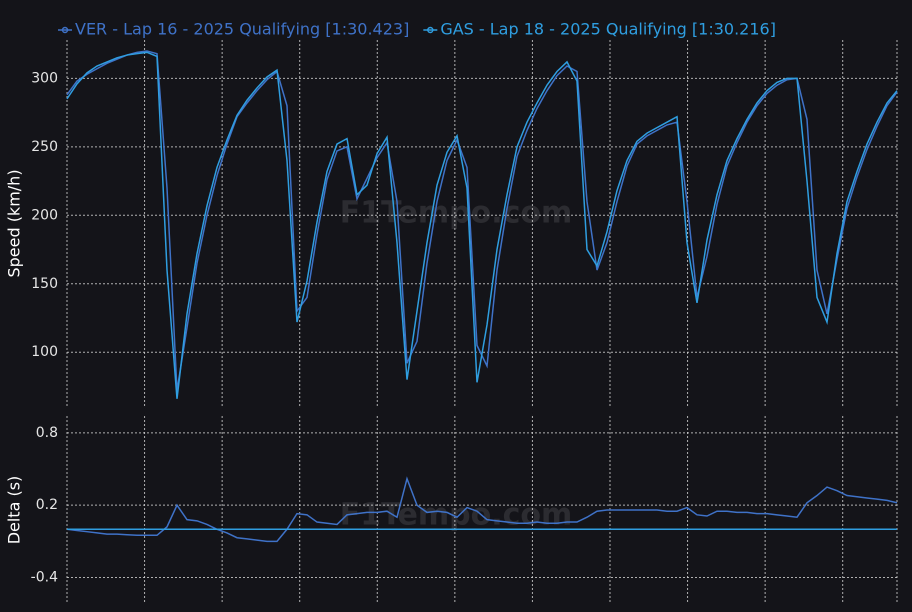 The height and width of the screenshot is (612, 912). Describe the element at coordinates (44, 352) in the screenshot. I see `y-tick-label: 100` at that location.